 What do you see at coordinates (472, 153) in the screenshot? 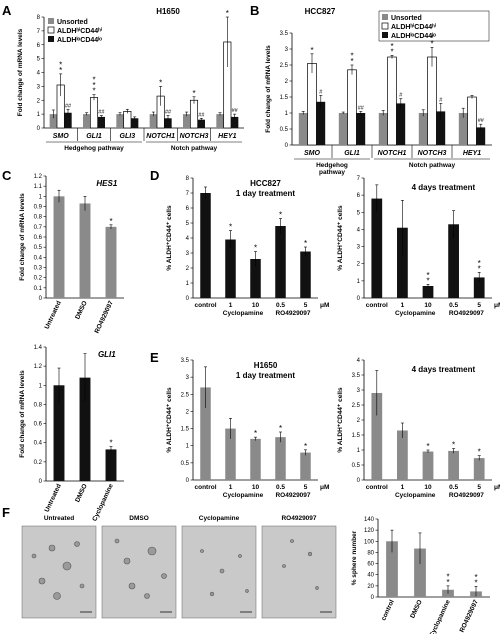
I see `x-tick-label-B: HEY1` at bounding box center [472, 153].